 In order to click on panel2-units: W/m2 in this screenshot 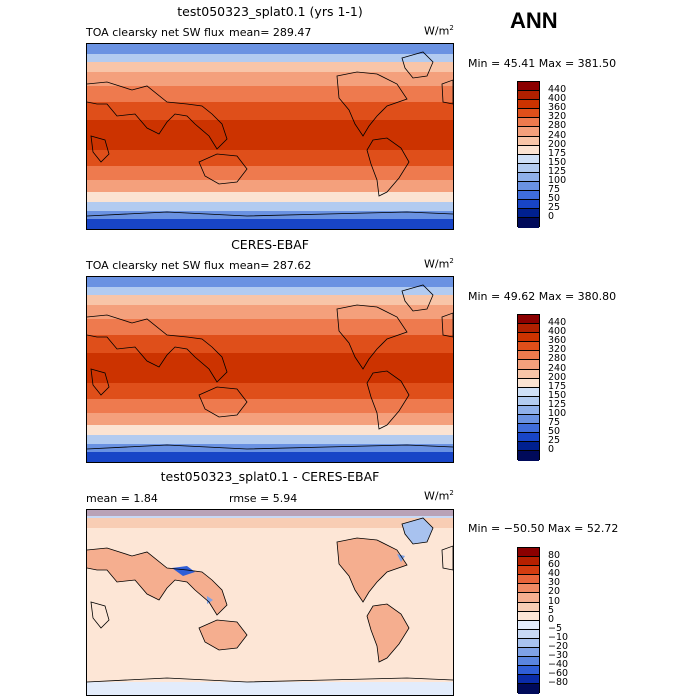, I will do `click(439, 264)`.